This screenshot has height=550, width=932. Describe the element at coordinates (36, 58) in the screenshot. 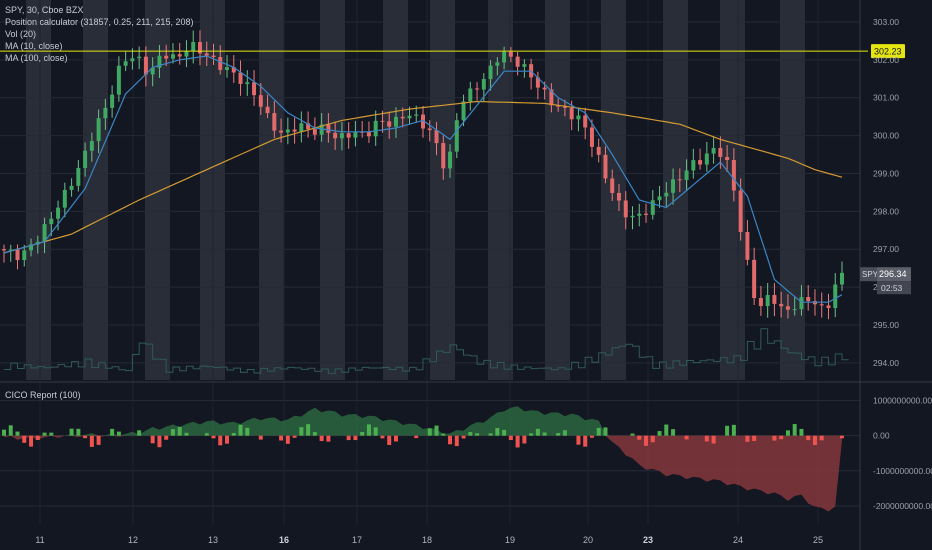

I see `legend-line-ma100: MA (100, close)` at that location.